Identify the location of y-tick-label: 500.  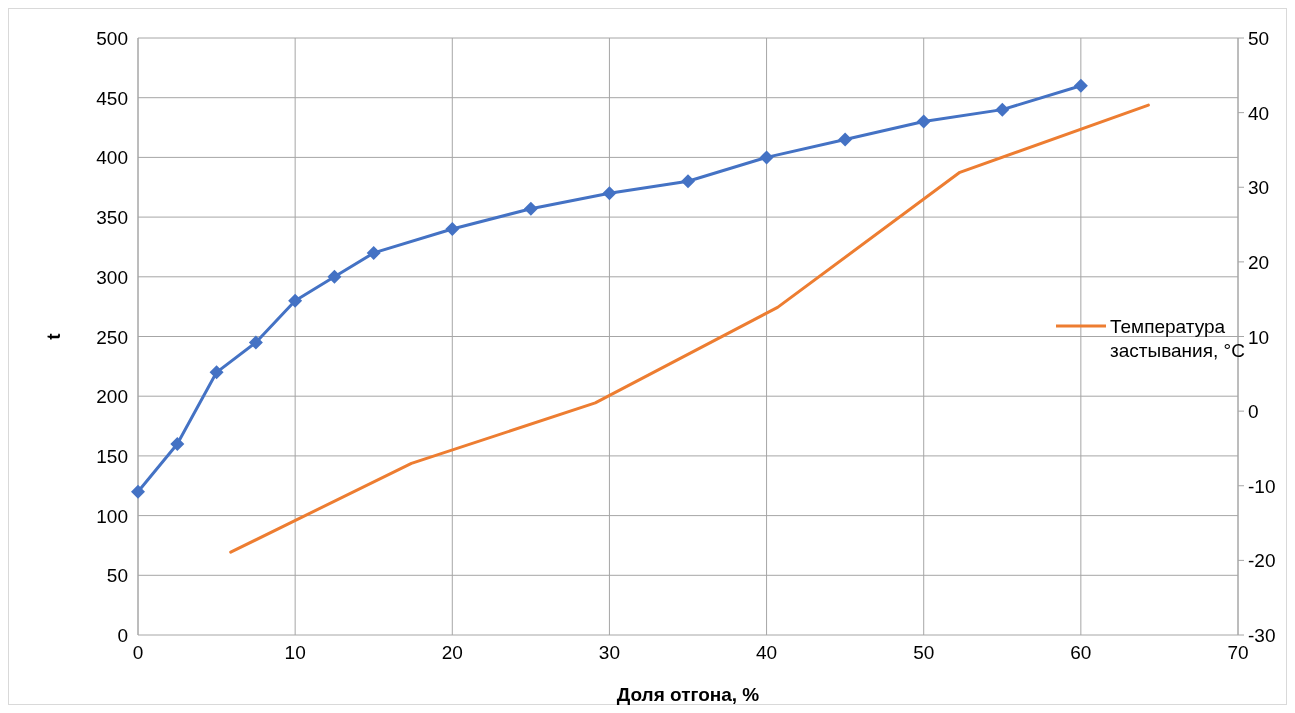
(112, 38).